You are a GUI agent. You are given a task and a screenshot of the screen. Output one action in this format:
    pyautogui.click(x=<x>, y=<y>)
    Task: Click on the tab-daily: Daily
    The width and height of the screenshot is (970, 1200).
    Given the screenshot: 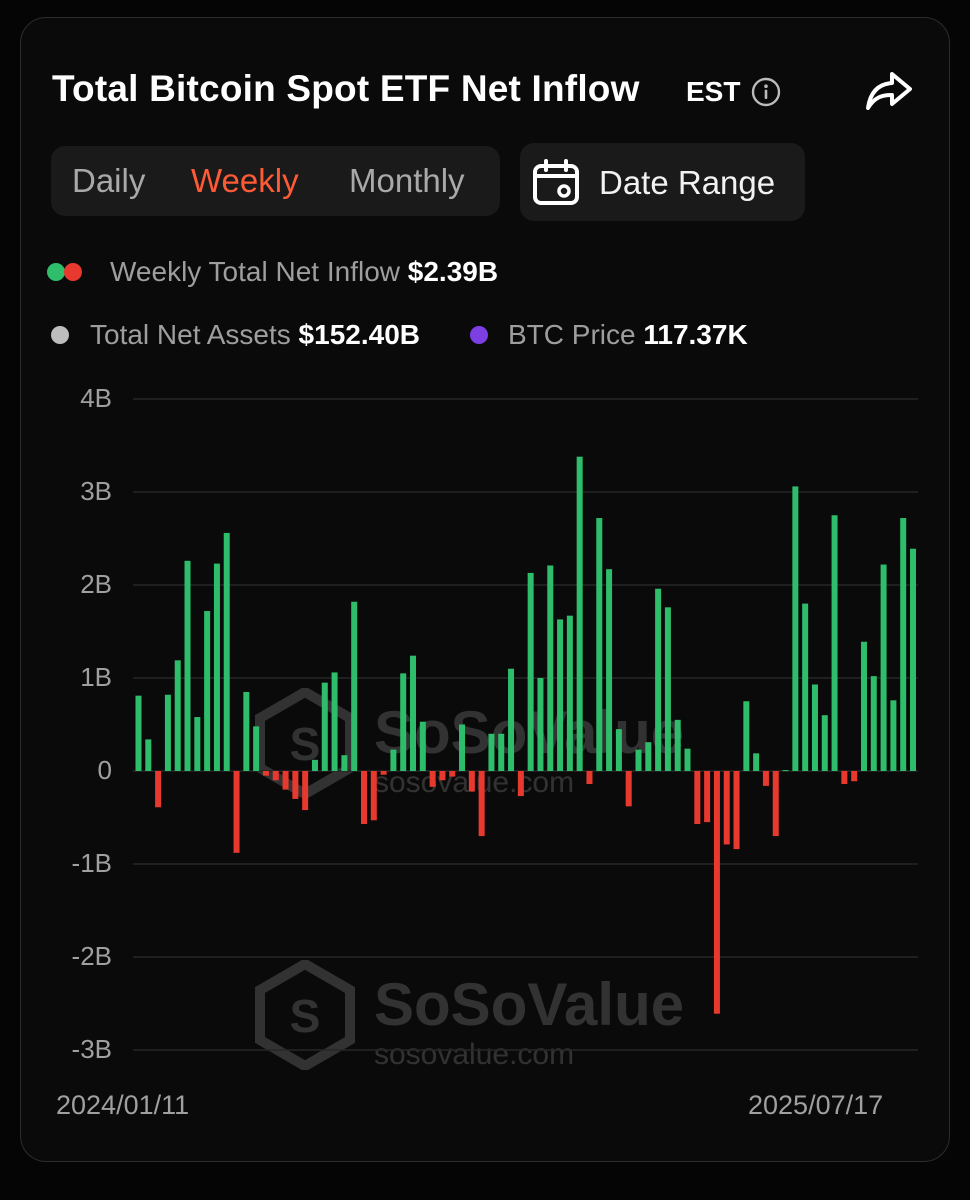 What is the action you would take?
    pyautogui.click(x=109, y=180)
    